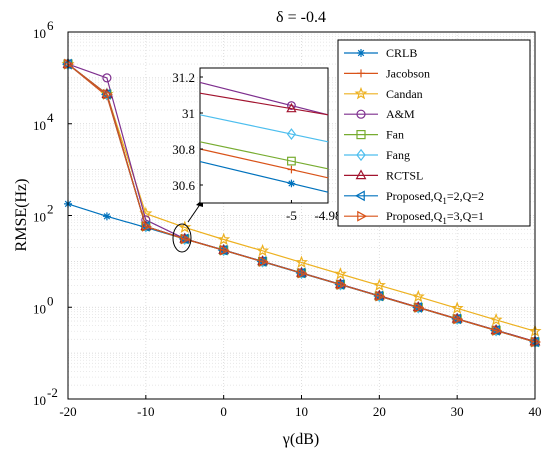 Image resolution: width=550 pixels, height=457 pixels. What do you see at coordinates (264, 104) in the screenshot?
I see `inset-series-rctsl` at bounding box center [264, 104].